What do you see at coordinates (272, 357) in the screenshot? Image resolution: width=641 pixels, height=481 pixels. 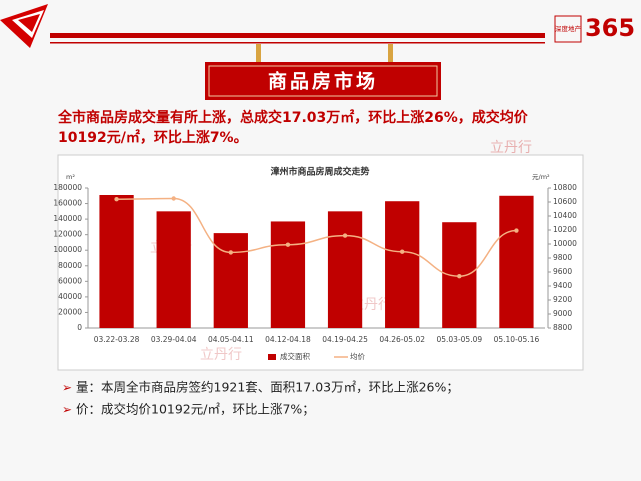 I see `legend-swatch` at bounding box center [272, 357].